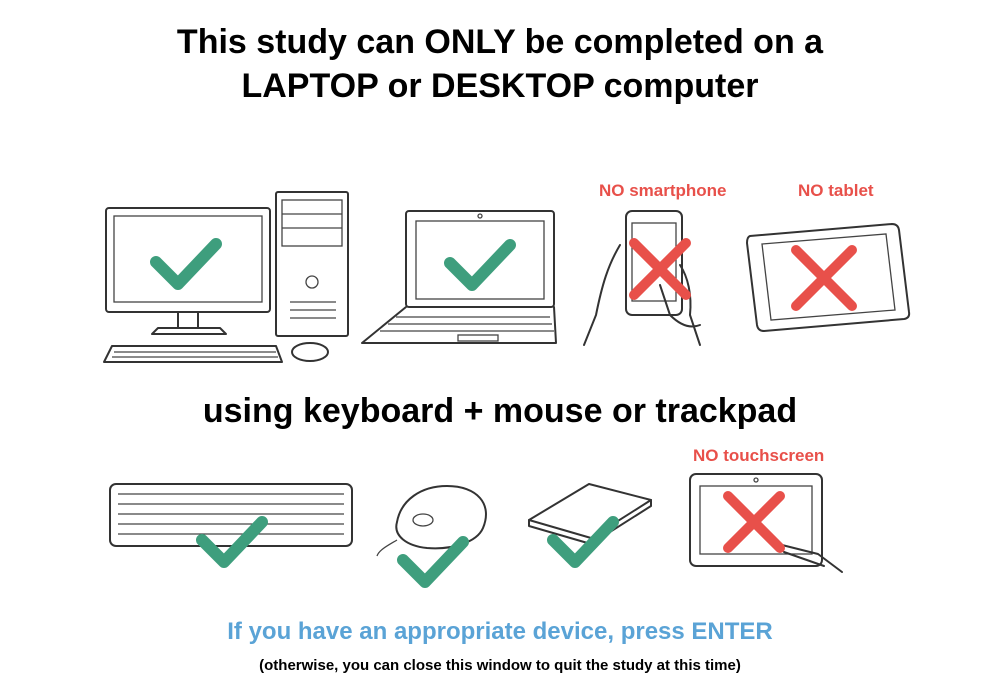 This screenshot has width=1000, height=700. I want to click on no-touchscreen-label: NO touchscreen, so click(759, 455).